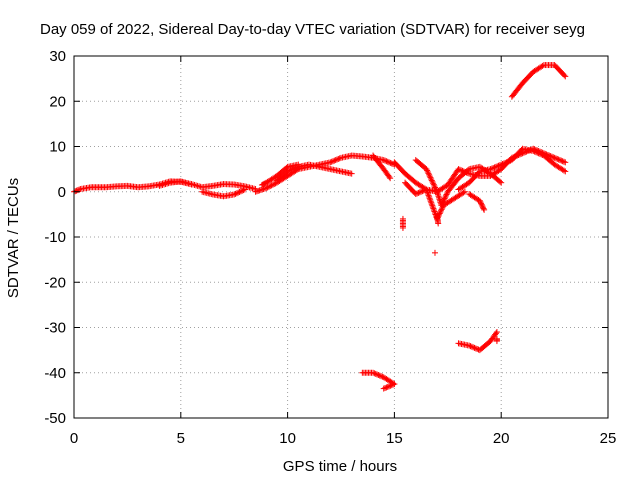  What do you see at coordinates (62, 192) in the screenshot?
I see `y-tick-label: 0` at bounding box center [62, 192].